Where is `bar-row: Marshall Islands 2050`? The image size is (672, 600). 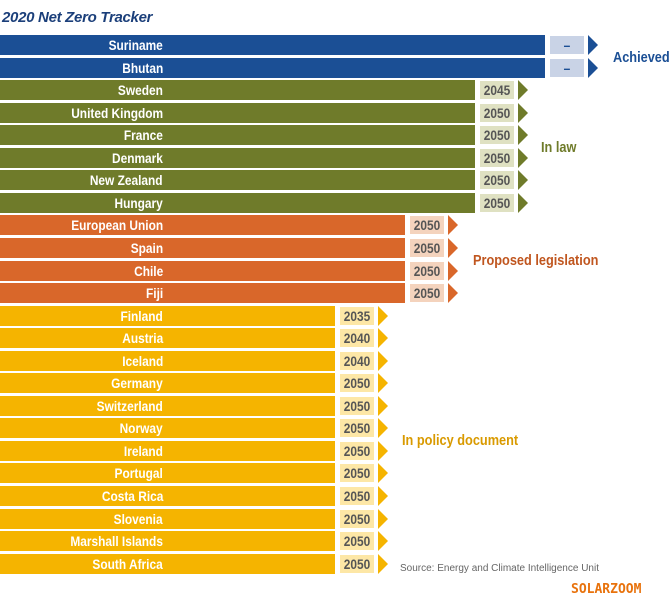 bar-row: Marshall Islands 2050 is located at coordinates (195, 541).